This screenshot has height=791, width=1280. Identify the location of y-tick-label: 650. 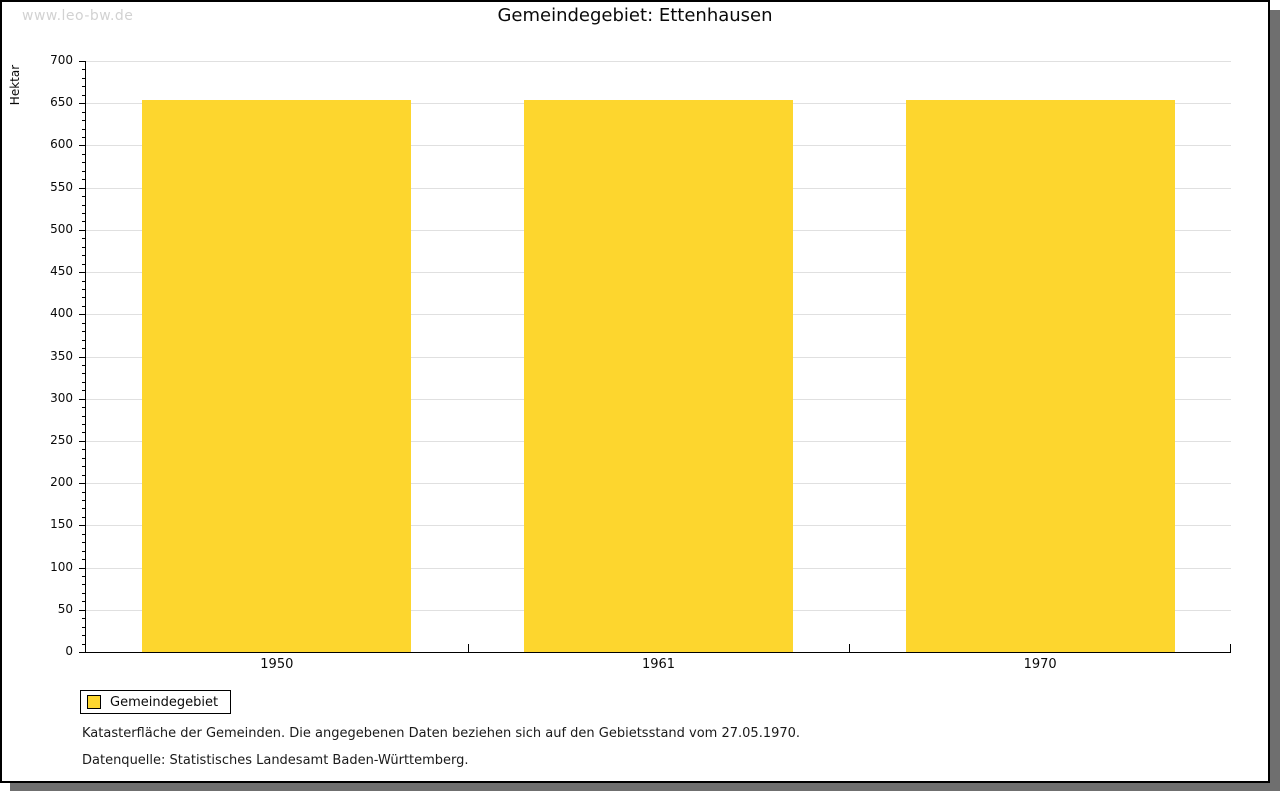
(61, 102).